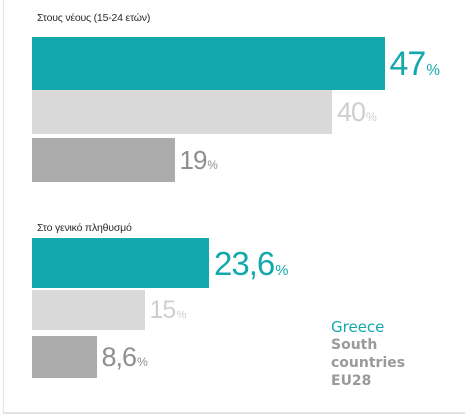  What do you see at coordinates (88, 310) in the screenshot?
I see `bar-general-south` at bounding box center [88, 310].